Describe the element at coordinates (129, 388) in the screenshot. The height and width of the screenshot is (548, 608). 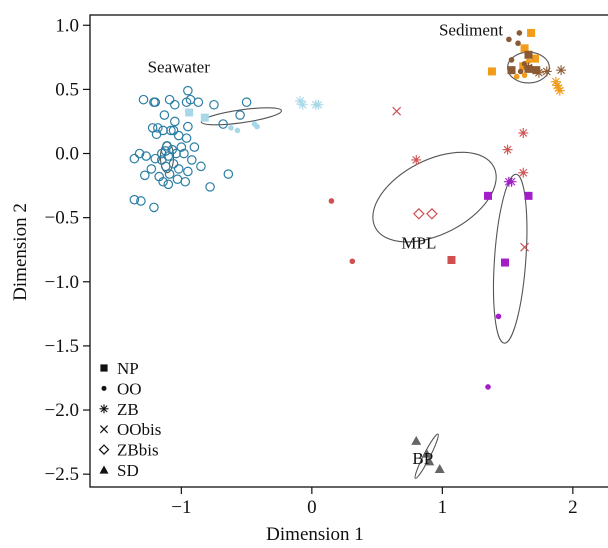
I see `legend-label: OO` at that location.